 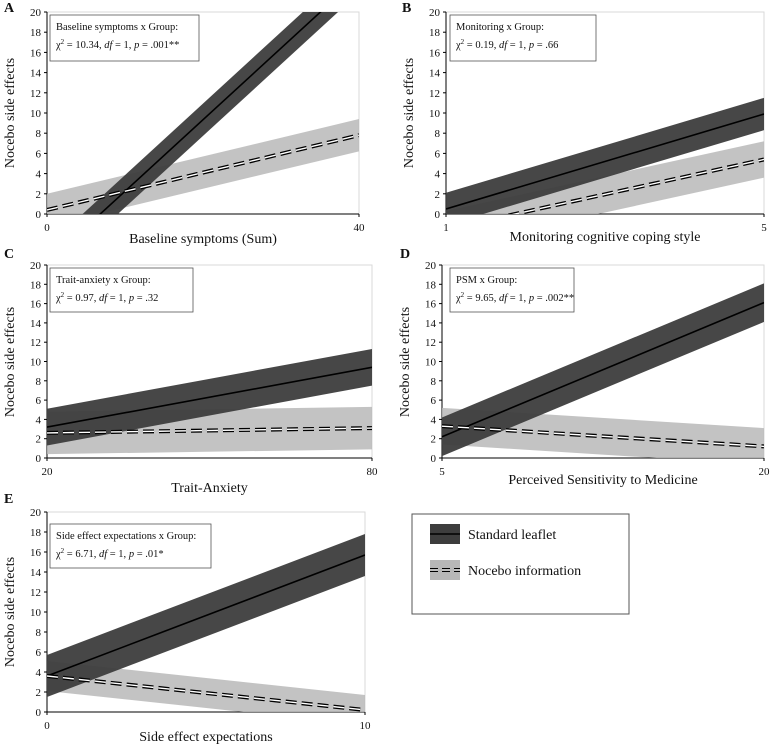 What do you see at coordinates (524, 571) in the screenshot?
I see `legend-label-nocebo-information: Nocebo information` at bounding box center [524, 571].